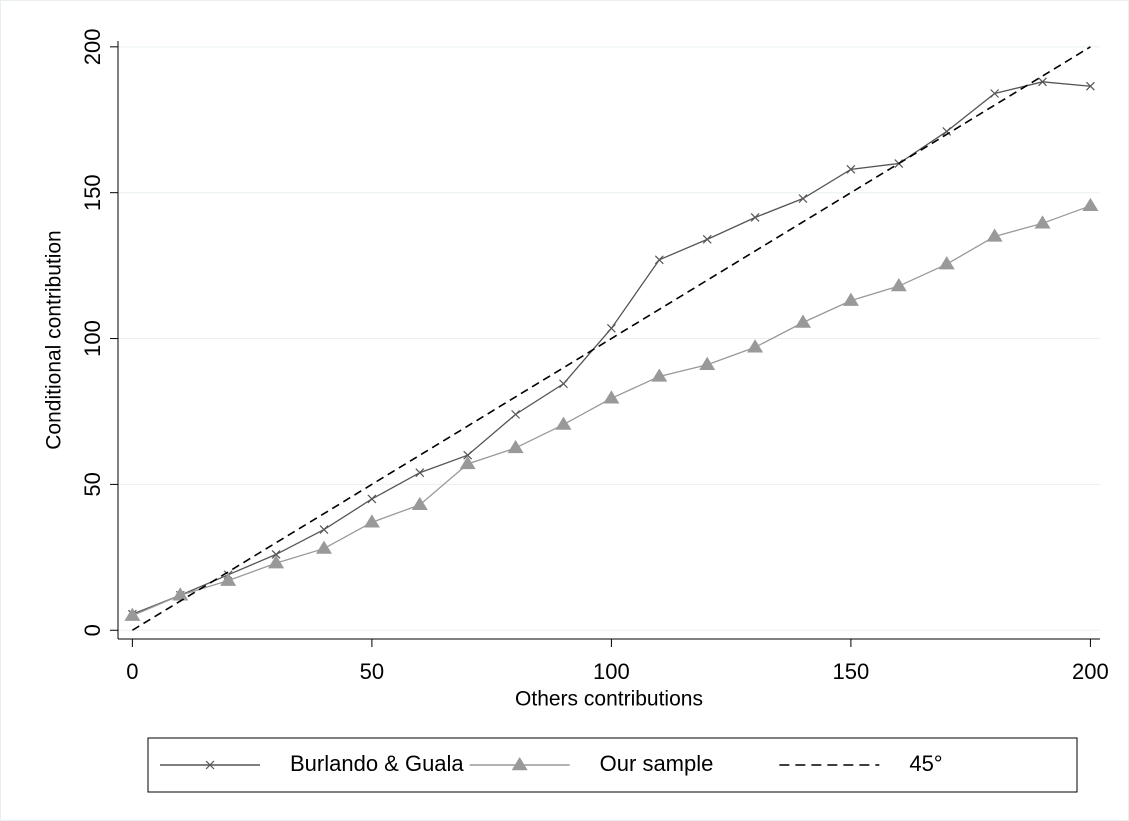 Image resolution: width=1129 pixels, height=821 pixels. What do you see at coordinates (54, 339) in the screenshot?
I see `y-axis-label: Conditional contribution` at bounding box center [54, 339].